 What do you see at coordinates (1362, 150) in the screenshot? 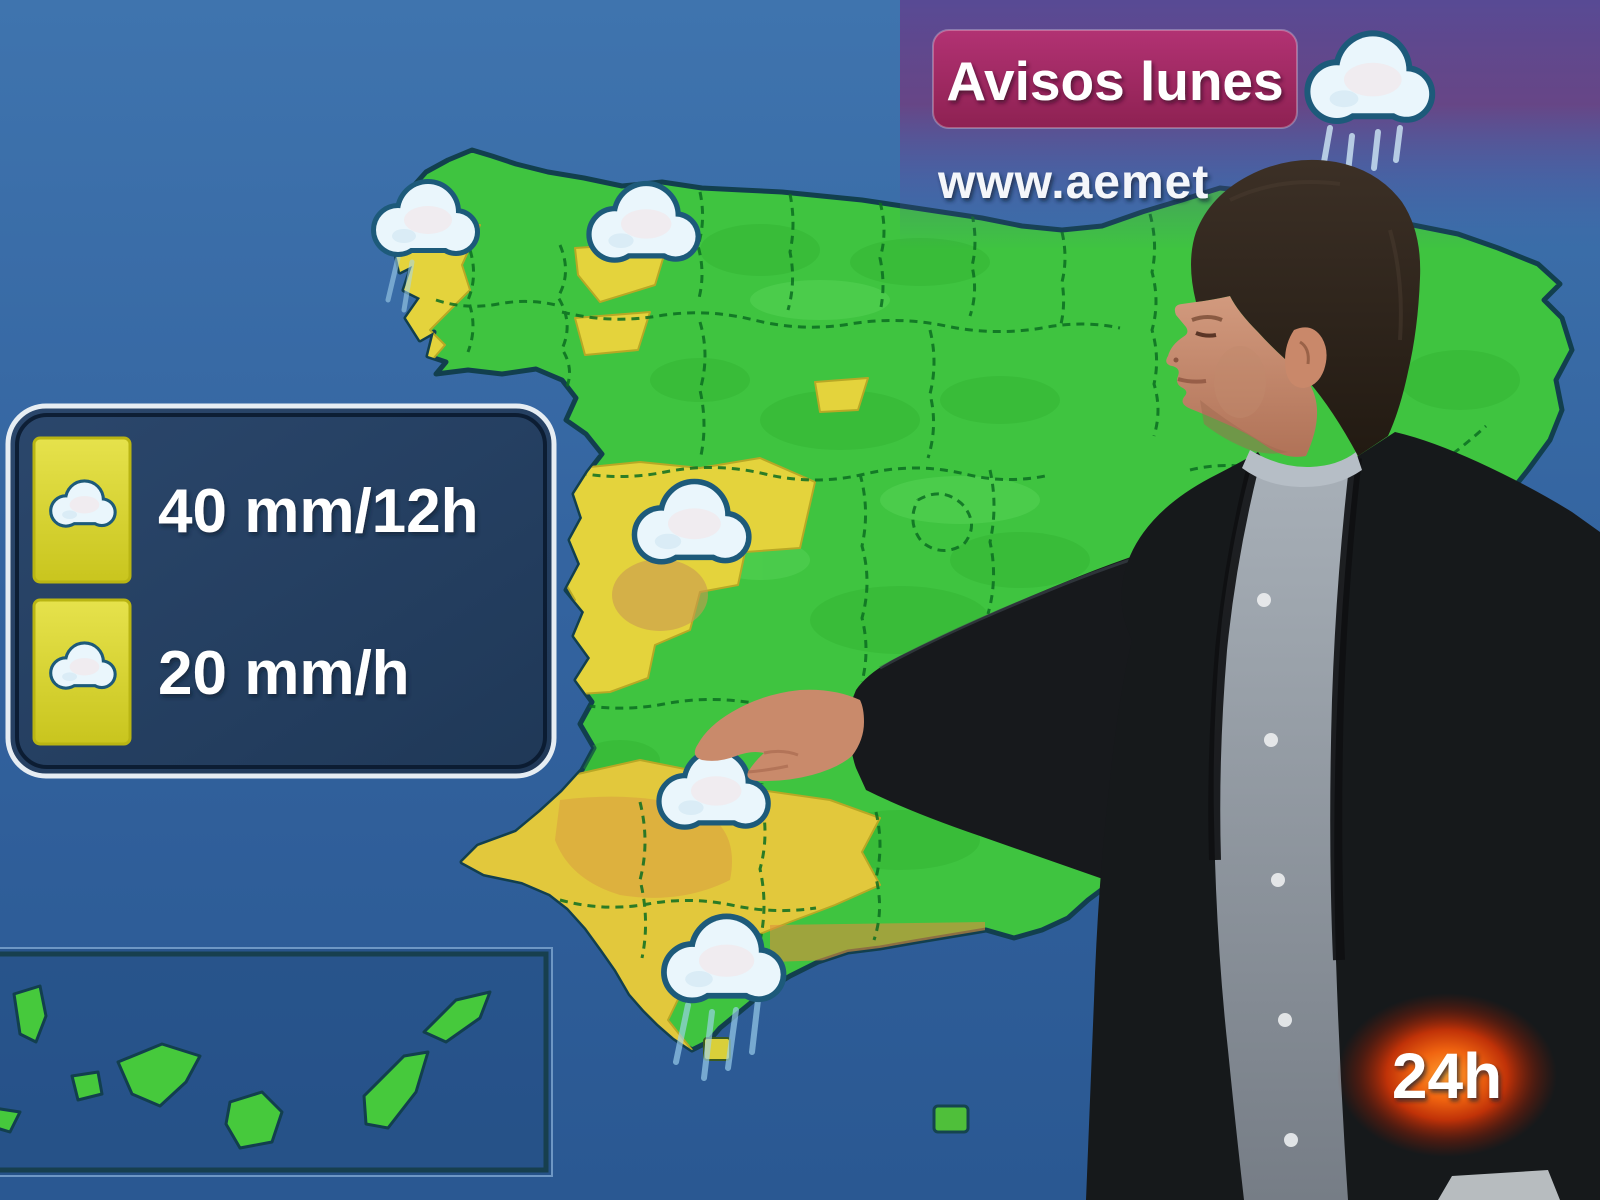
I see `rain-streaks-banner` at bounding box center [1362, 150].